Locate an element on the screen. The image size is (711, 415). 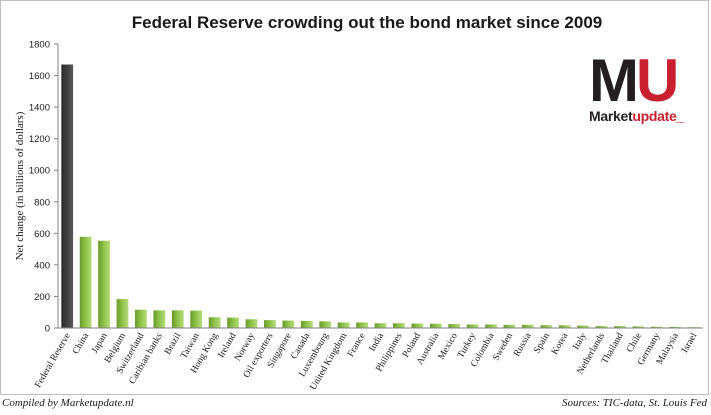
y-tick-label: 1000 is located at coordinates (39, 171).